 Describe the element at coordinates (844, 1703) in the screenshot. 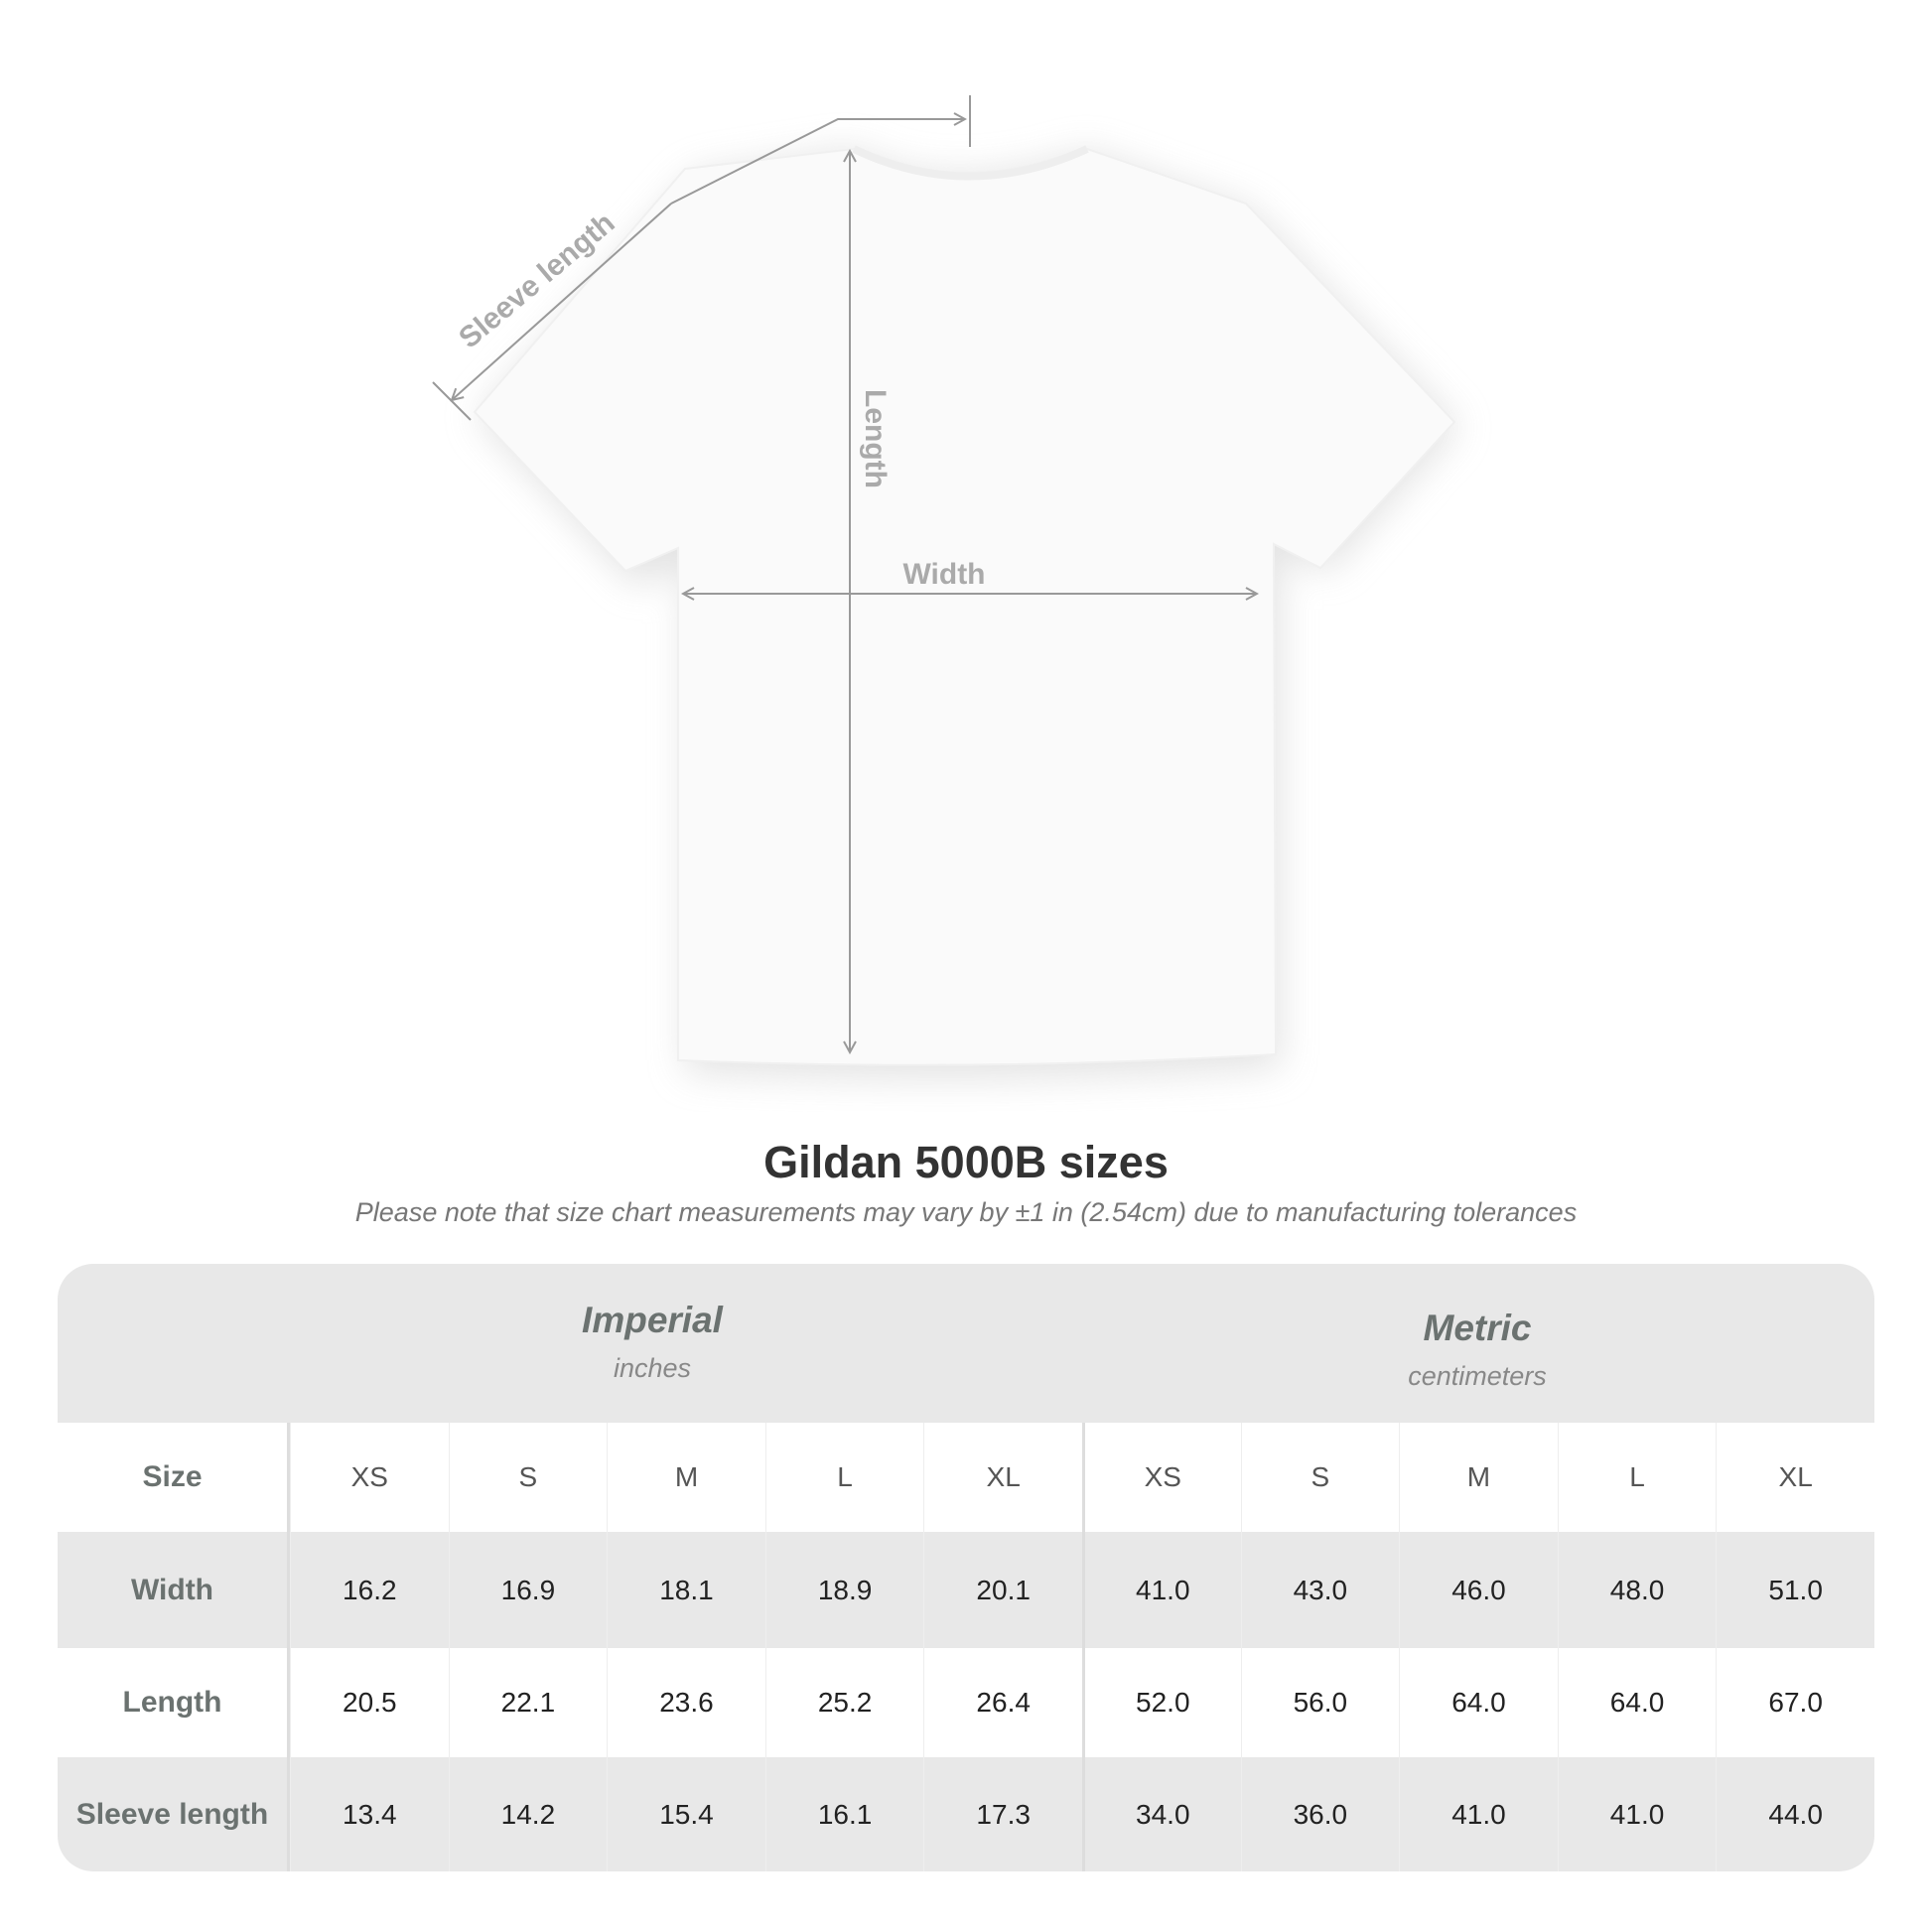

I see `table-cell: 25.2` at that location.